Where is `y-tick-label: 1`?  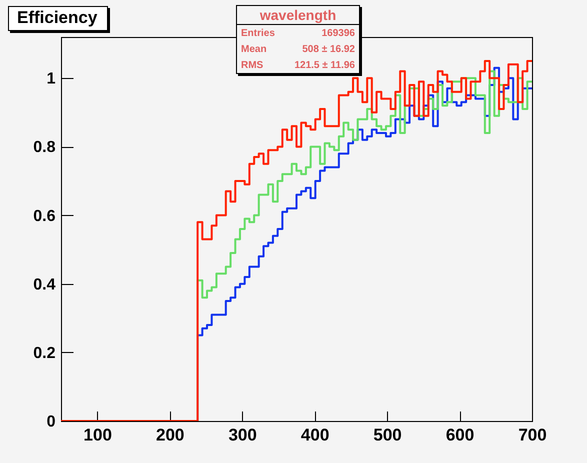
y-tick-label: 1 is located at coordinates (51, 79).